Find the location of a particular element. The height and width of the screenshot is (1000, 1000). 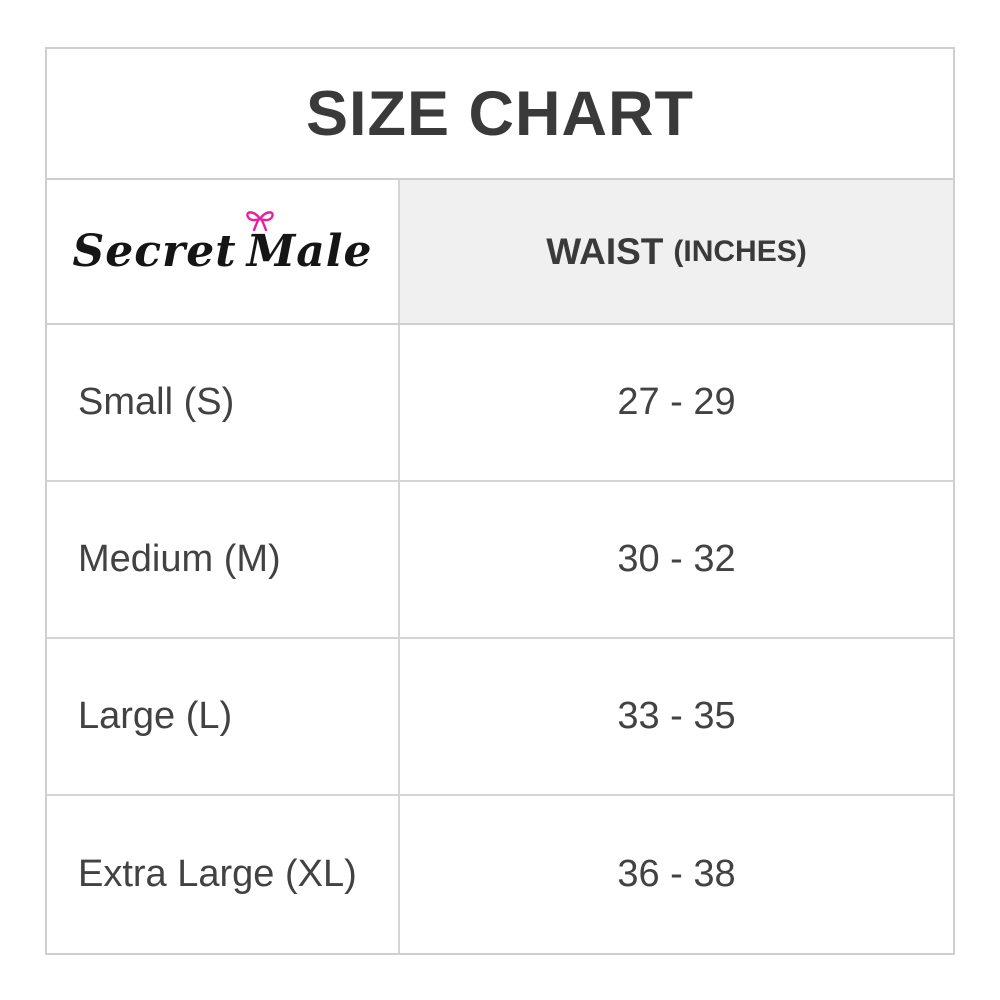

waist-value: 33 - 35 is located at coordinates (676, 716).